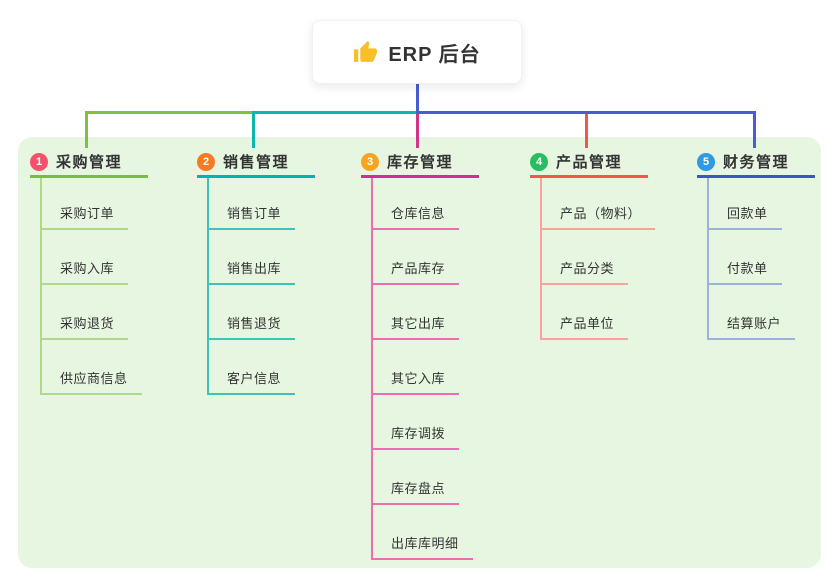 The height and width of the screenshot is (588, 839). I want to click on node-label: 回款单, so click(747, 213).